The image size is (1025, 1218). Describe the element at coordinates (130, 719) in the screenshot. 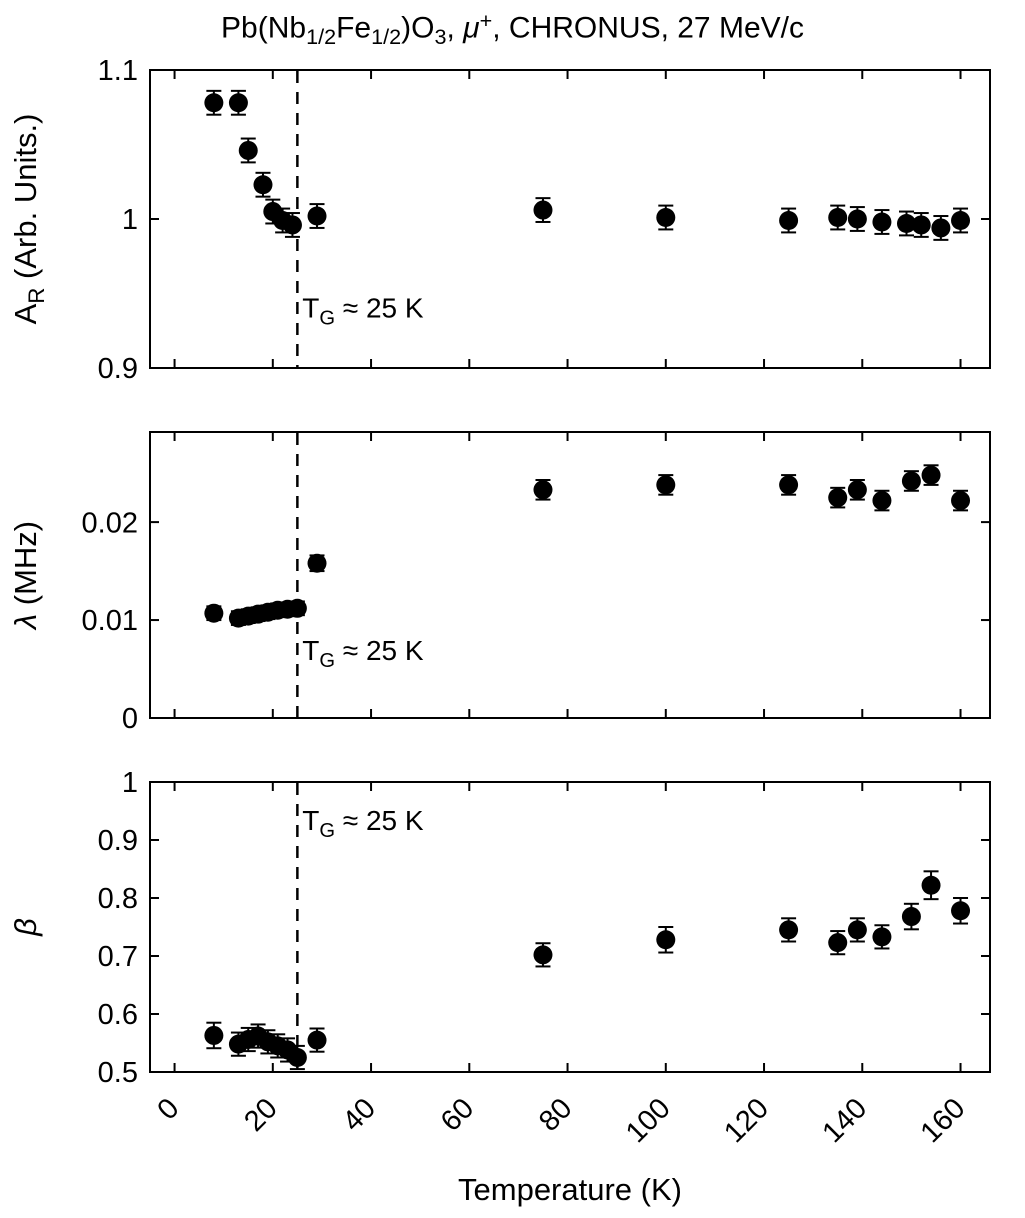

I see `y-tick-label: 0` at that location.